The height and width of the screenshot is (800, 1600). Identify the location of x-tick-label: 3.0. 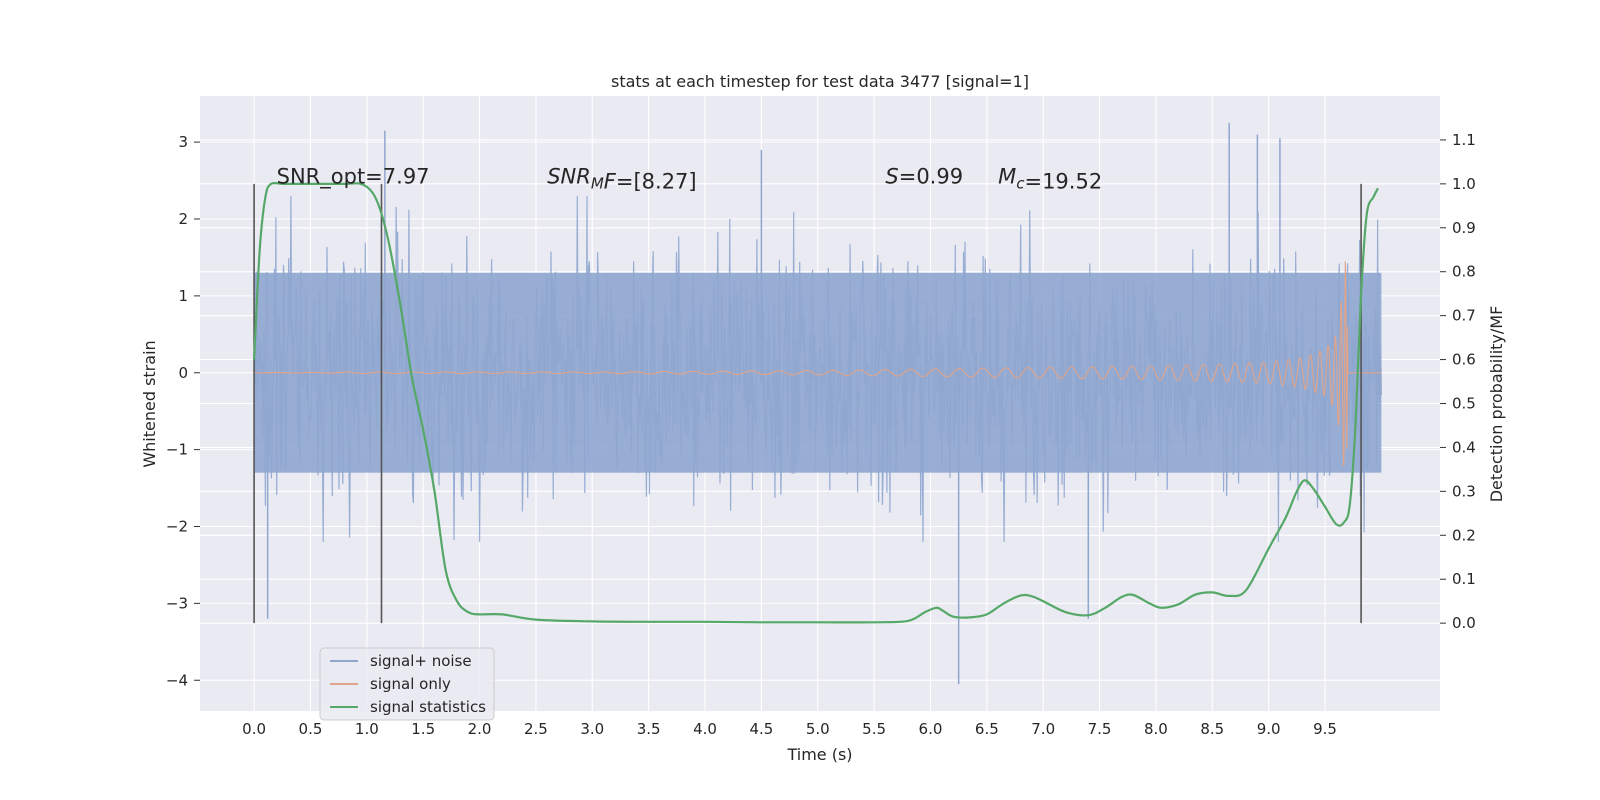
(592, 729).